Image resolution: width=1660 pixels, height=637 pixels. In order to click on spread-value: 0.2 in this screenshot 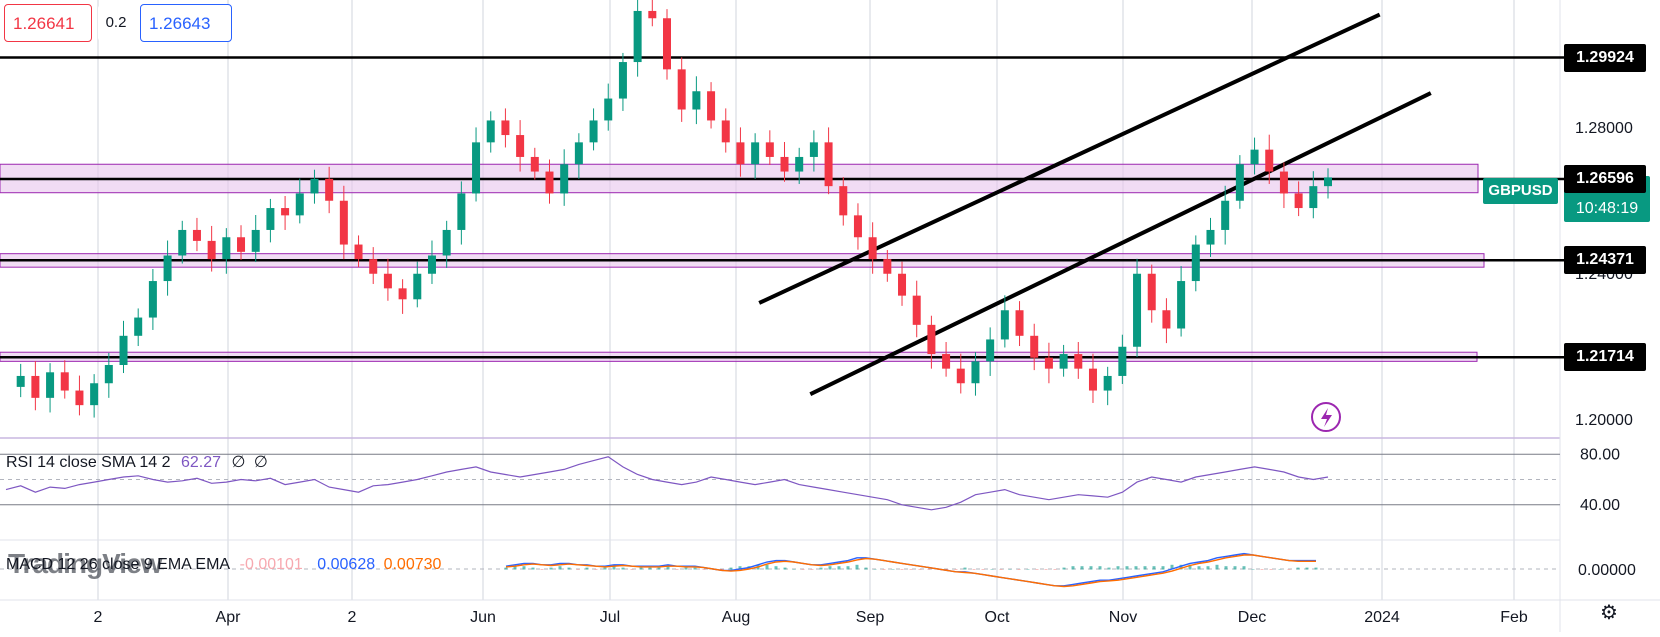, I will do `click(116, 23)`.